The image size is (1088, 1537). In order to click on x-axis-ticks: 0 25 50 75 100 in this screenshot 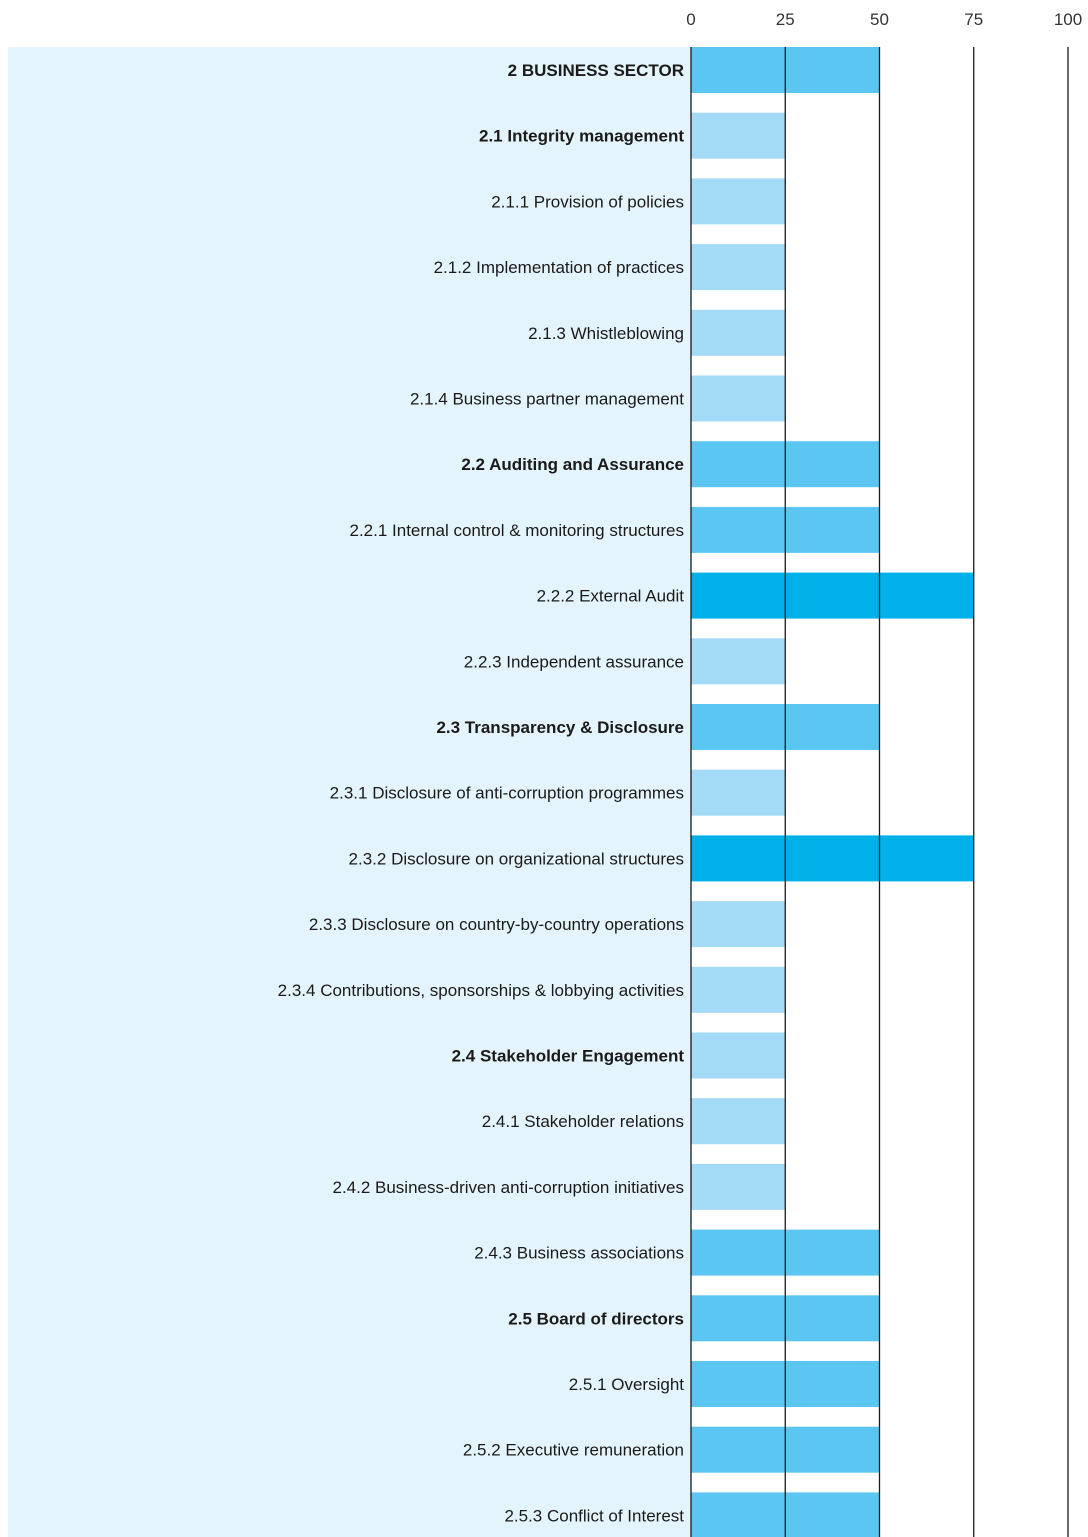, I will do `click(884, 19)`.